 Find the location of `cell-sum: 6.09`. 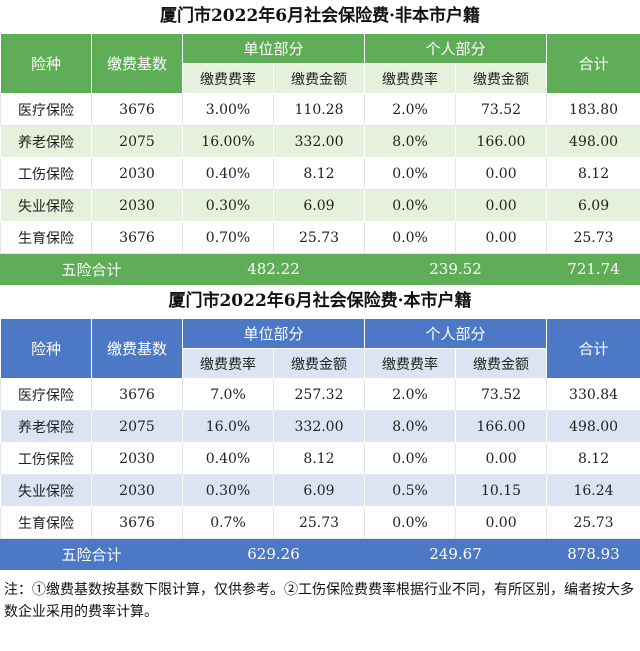

cell-sum: 6.09 is located at coordinates (593, 205).